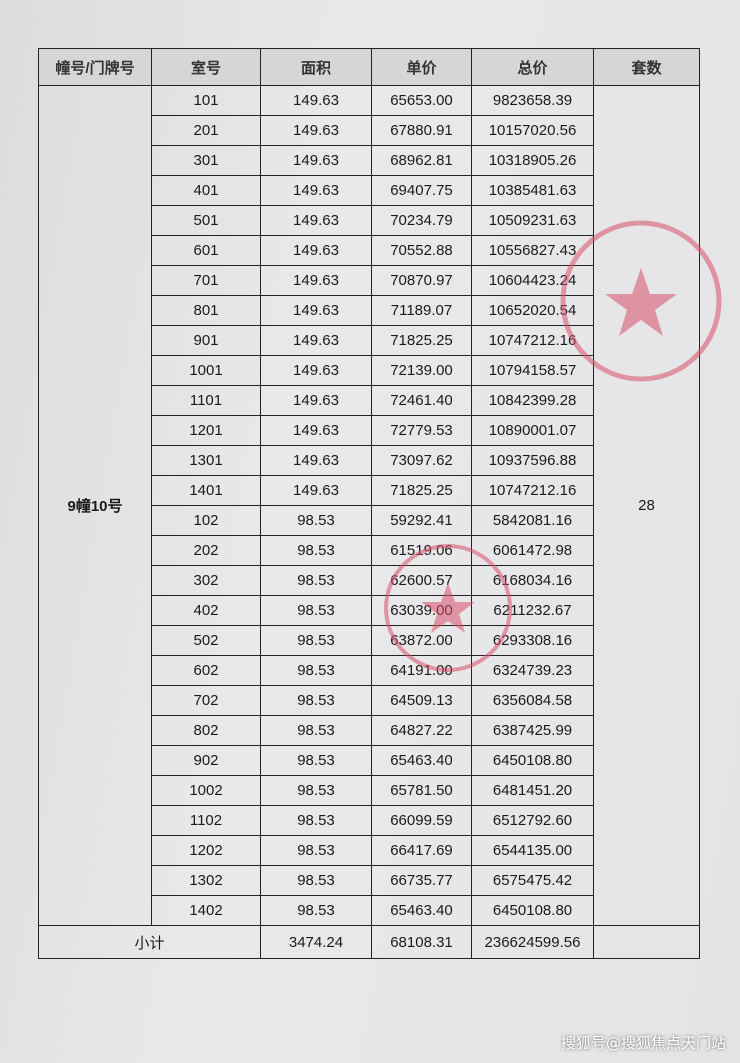  Describe the element at coordinates (421, 850) in the screenshot. I see `unit-price-cell: 66417.69` at that location.